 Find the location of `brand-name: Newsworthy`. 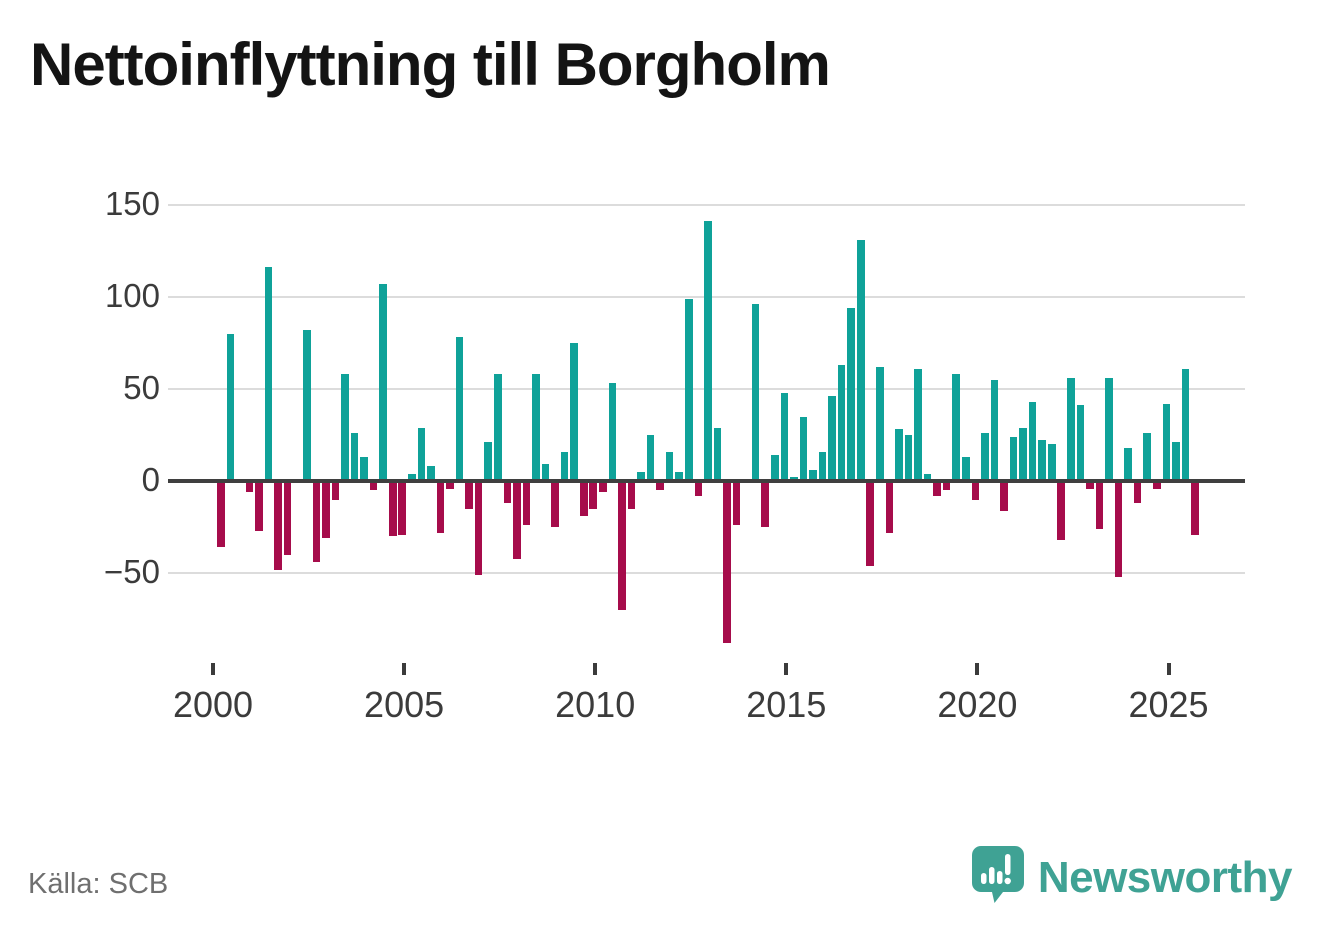

brand-name: Newsworthy is located at coordinates (1165, 877).